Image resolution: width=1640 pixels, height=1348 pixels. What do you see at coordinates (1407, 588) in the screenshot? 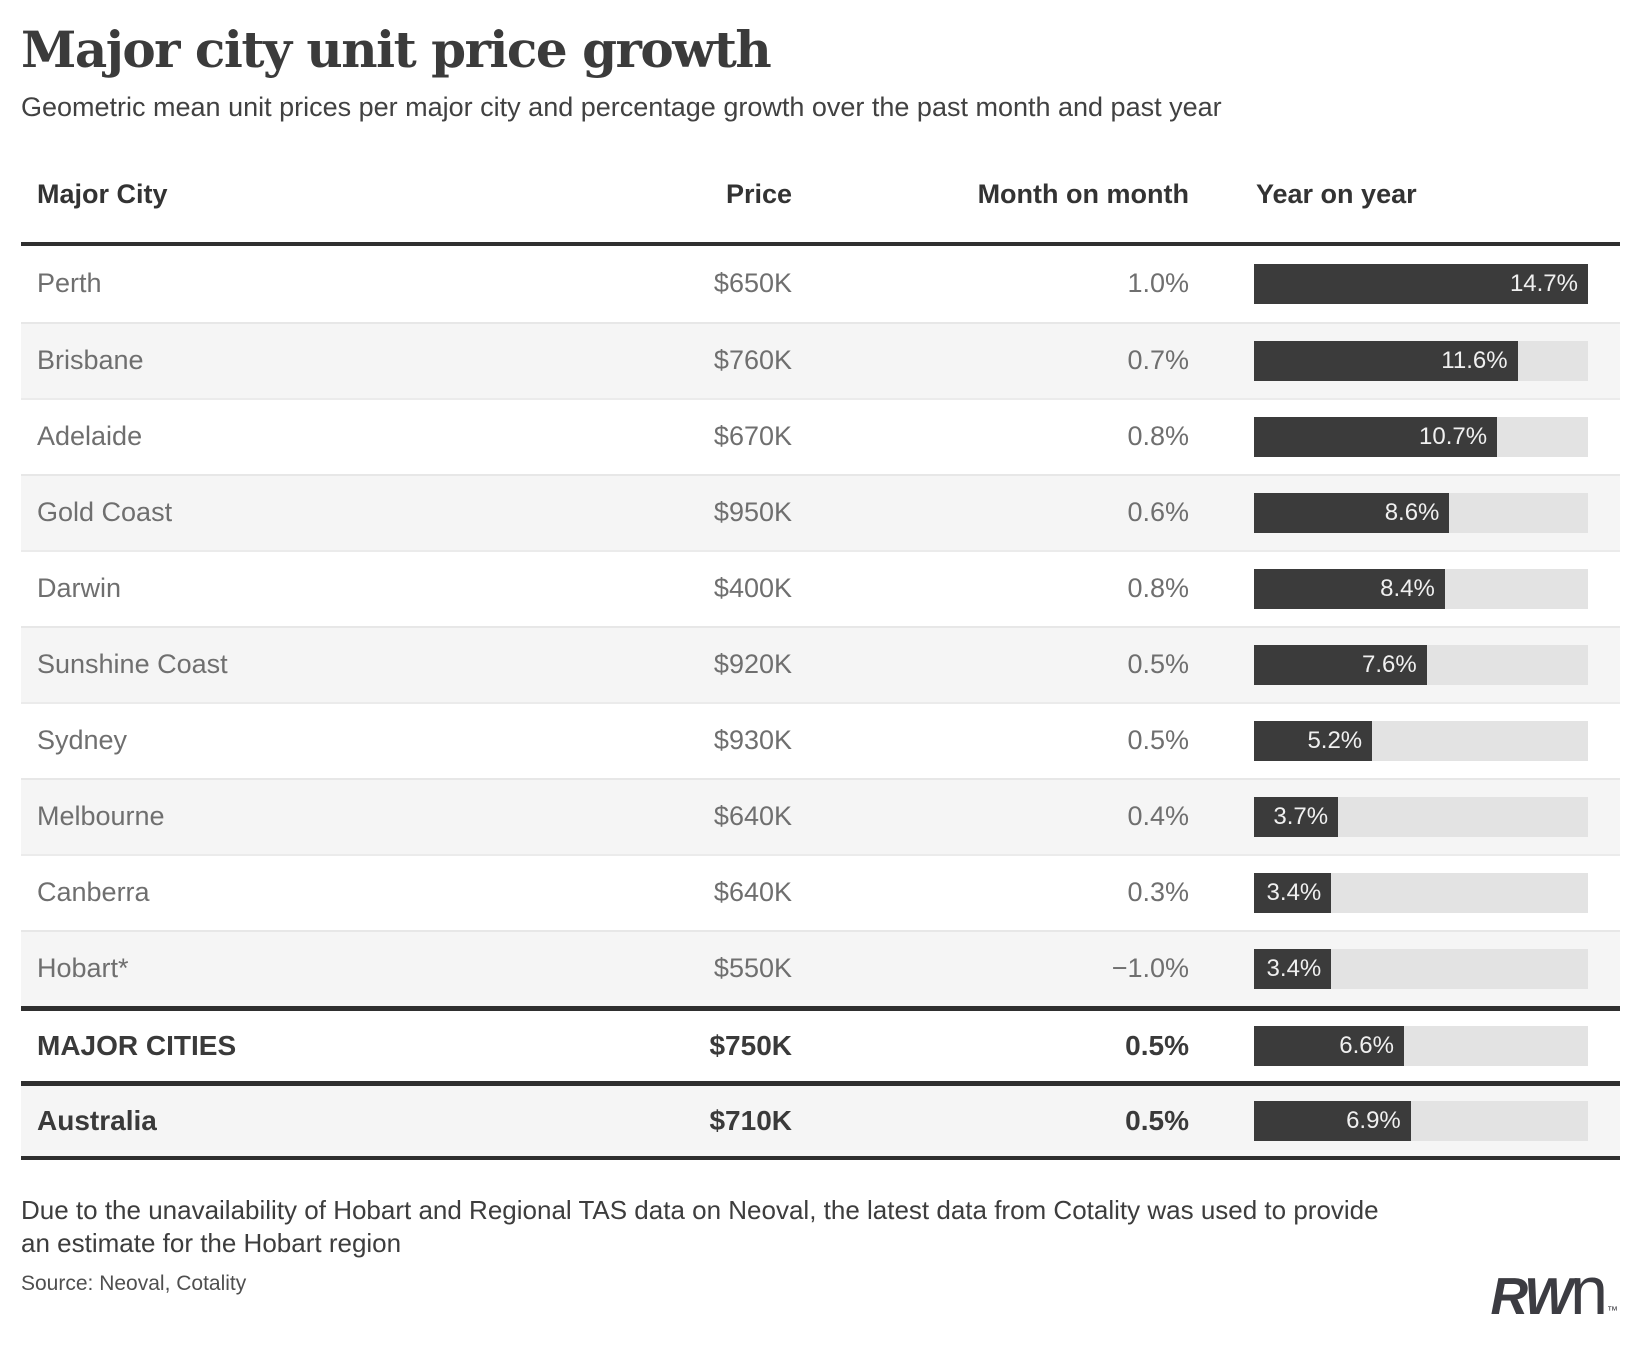
I see `yoy-value-label: 8.4%` at bounding box center [1407, 588].